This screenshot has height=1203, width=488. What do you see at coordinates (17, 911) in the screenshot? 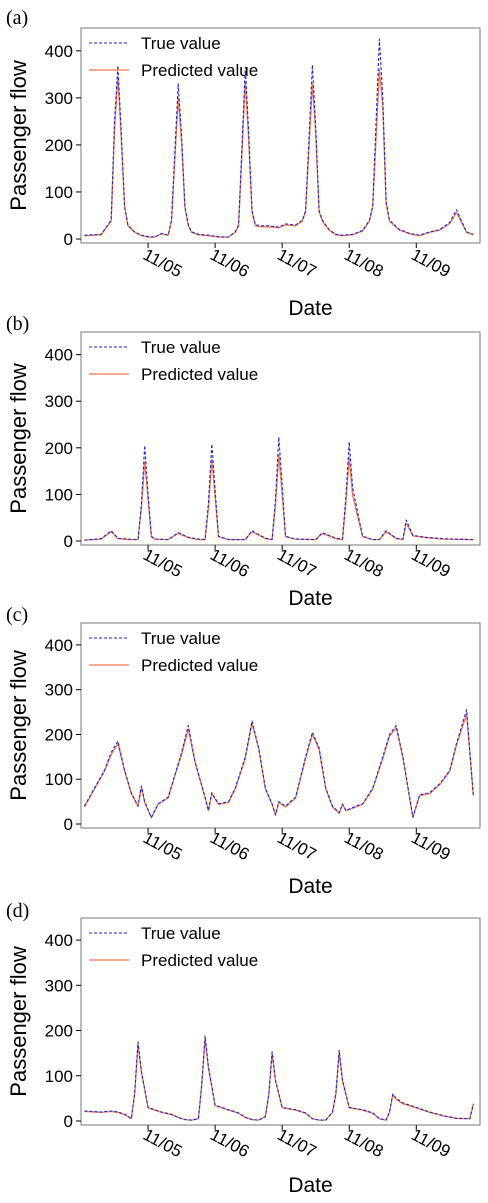
I see `panel-letter: (d)` at bounding box center [17, 911].